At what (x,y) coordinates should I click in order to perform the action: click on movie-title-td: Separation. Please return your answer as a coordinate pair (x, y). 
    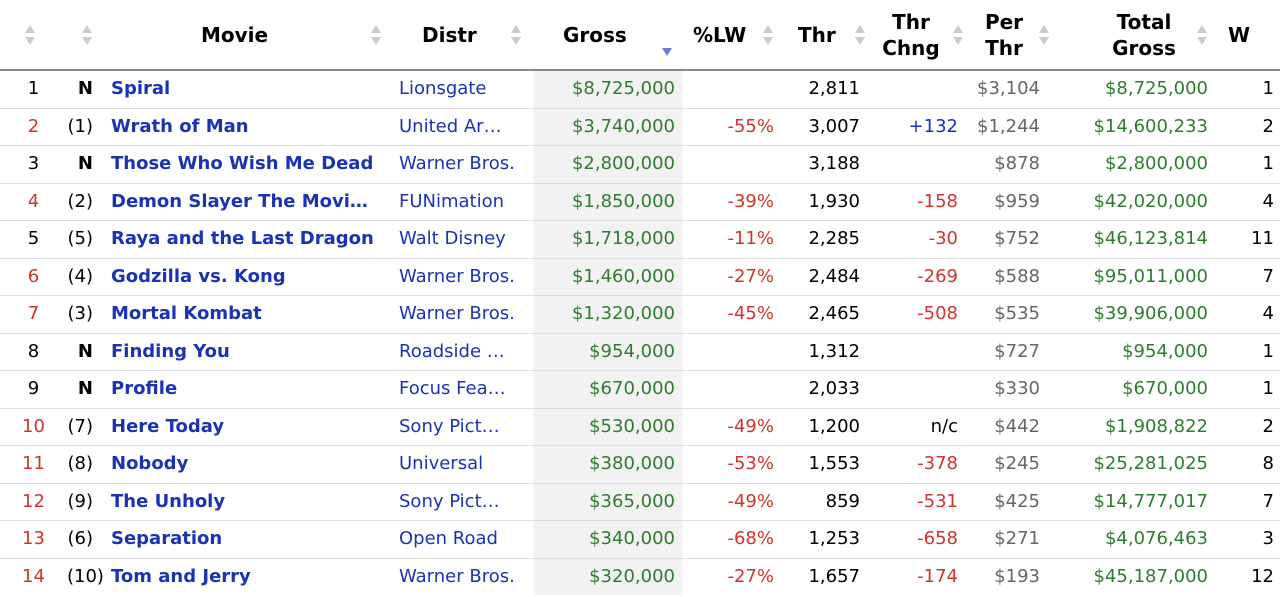
    Looking at the image, I should click on (250, 539).